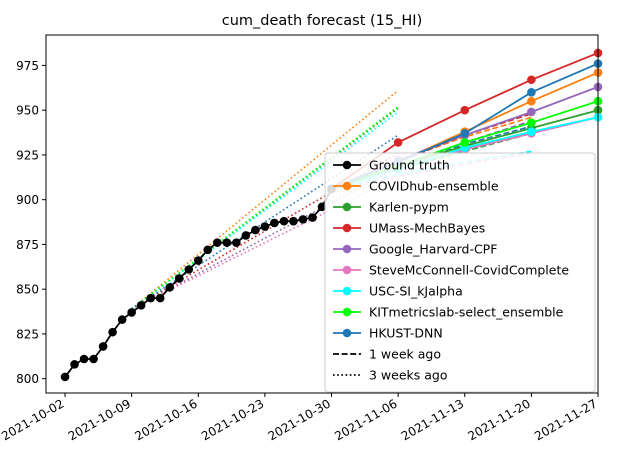 This screenshot has height=466, width=626. I want to click on y-tick-label: 875, so click(27, 245).